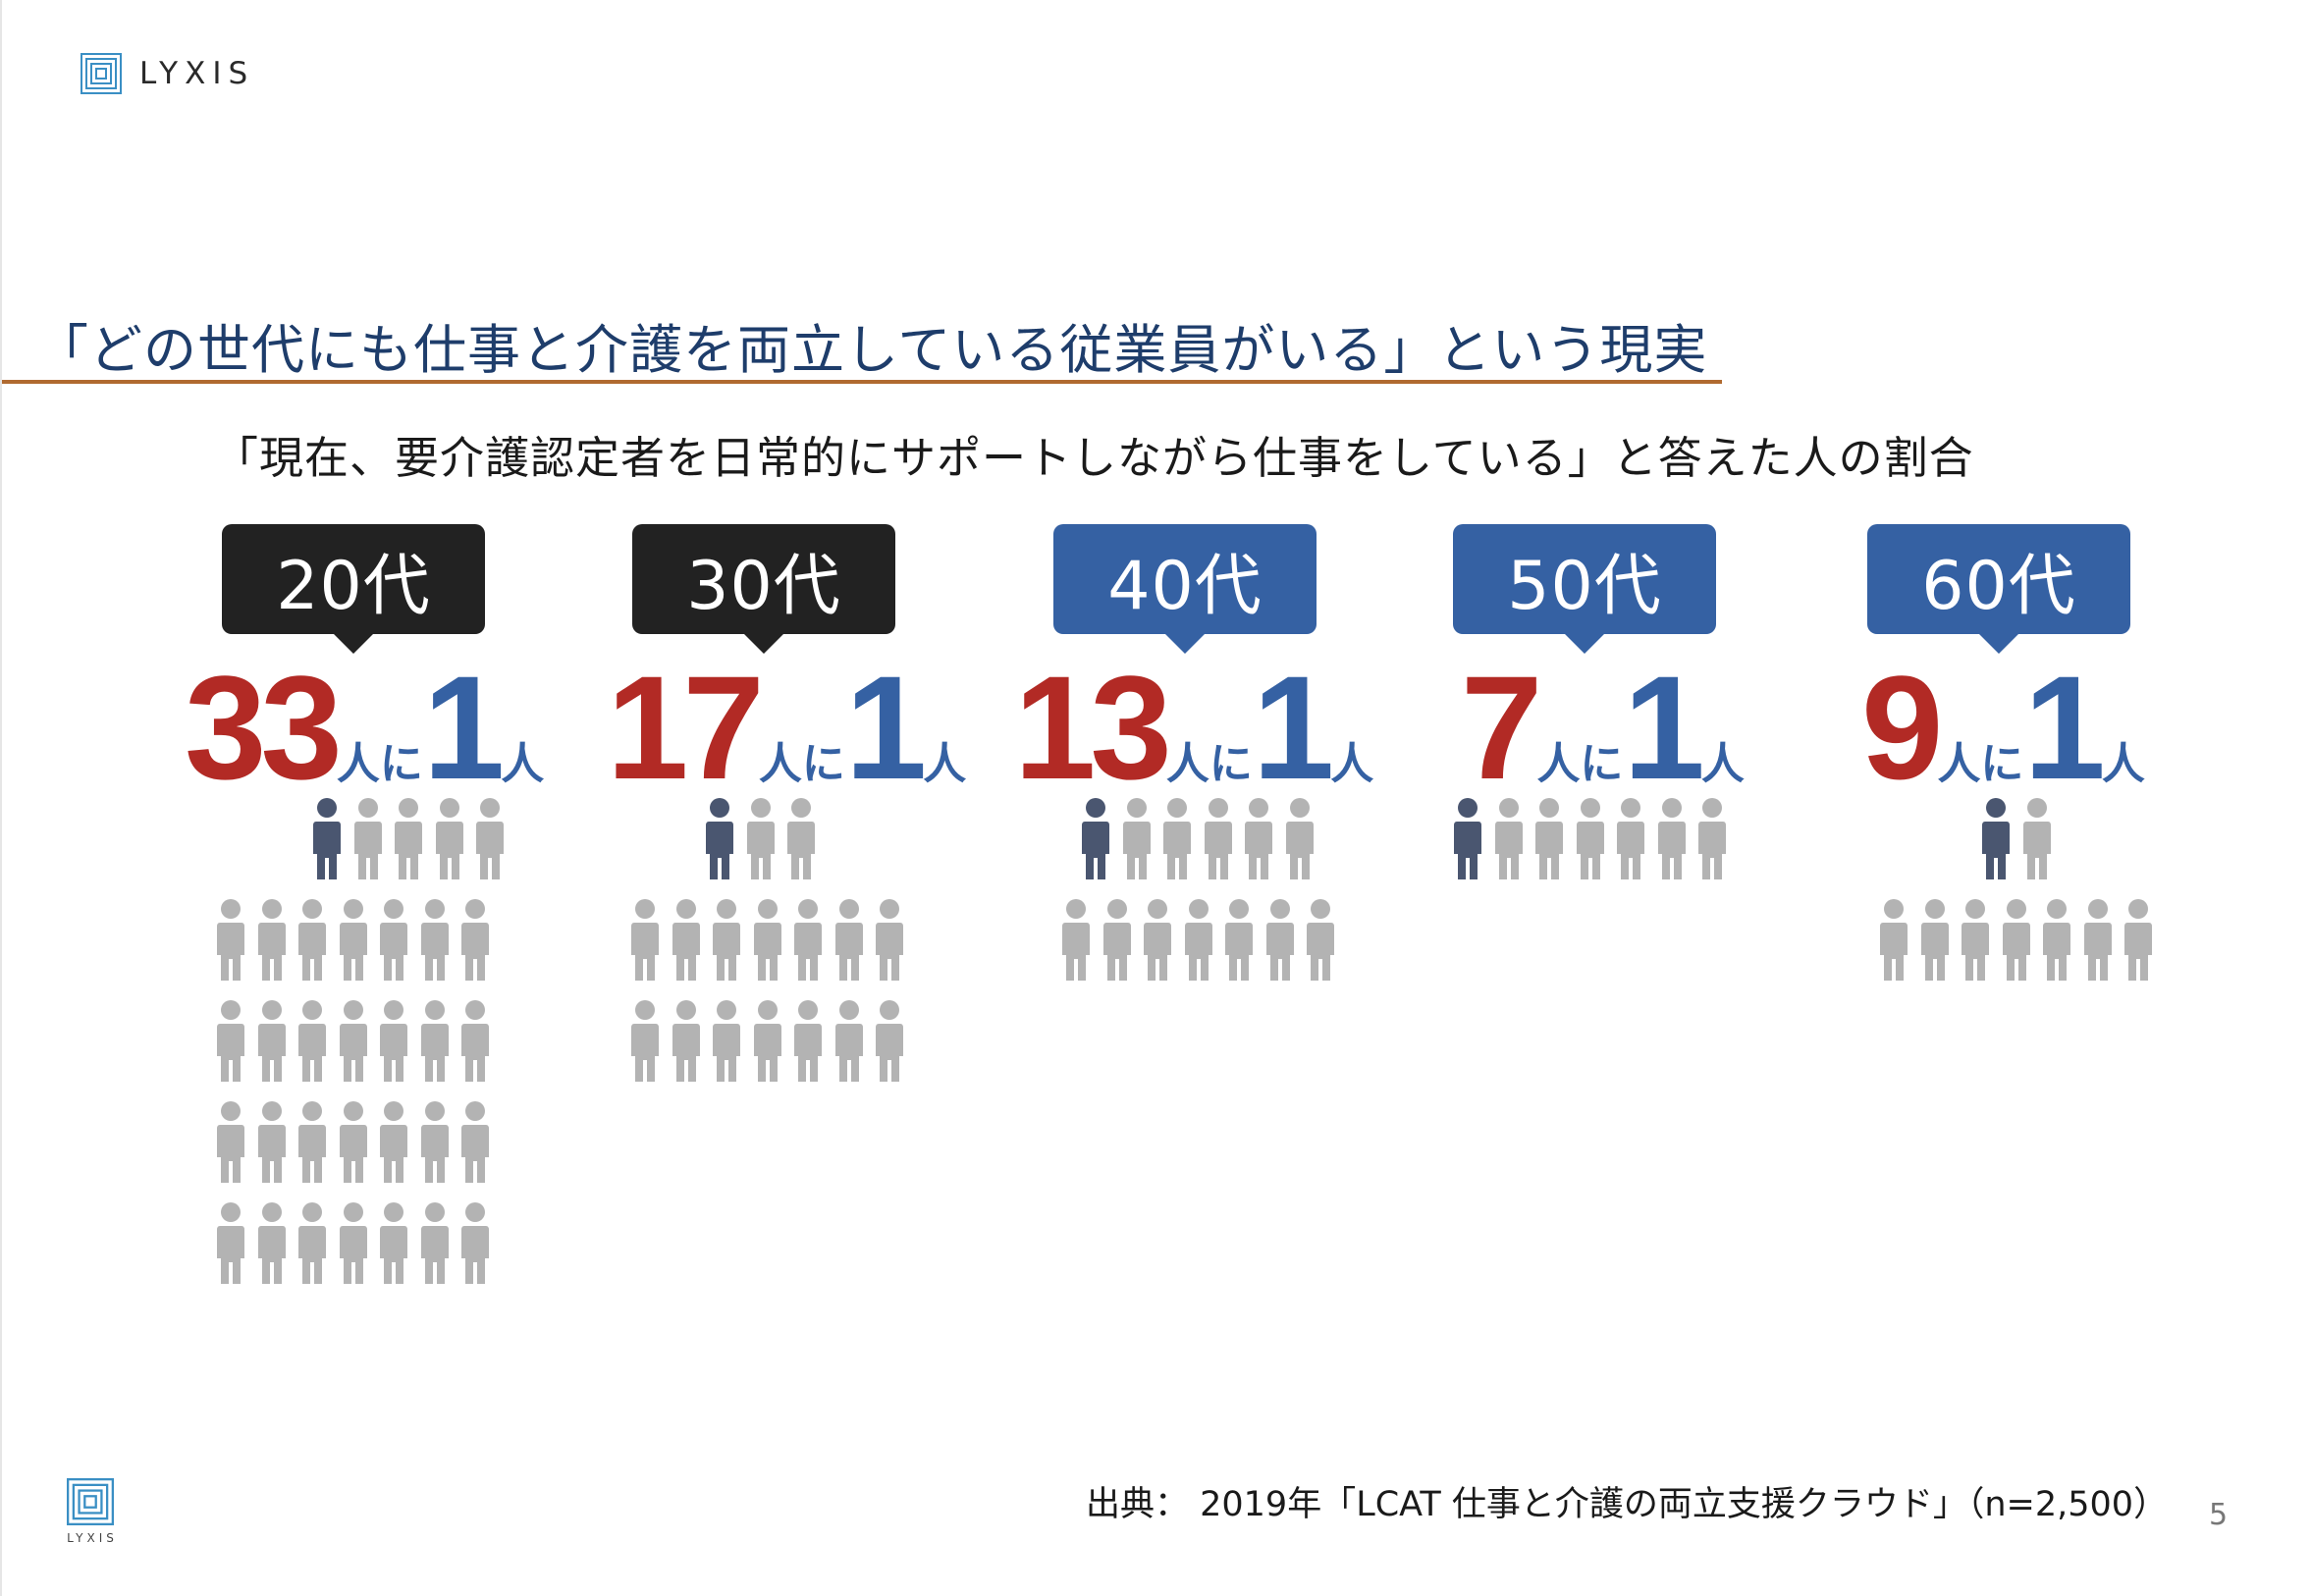  I want to click on footer-brand-name: LYXIS, so click(93, 1538).